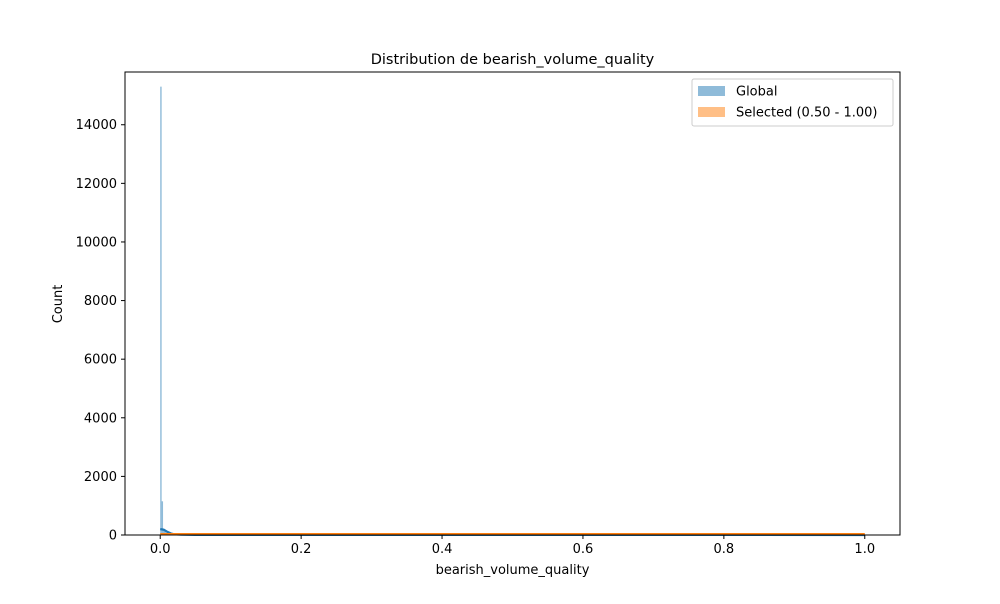 The height and width of the screenshot is (604, 1000). What do you see at coordinates (100, 301) in the screenshot?
I see `y-tick-label: 8000` at bounding box center [100, 301].